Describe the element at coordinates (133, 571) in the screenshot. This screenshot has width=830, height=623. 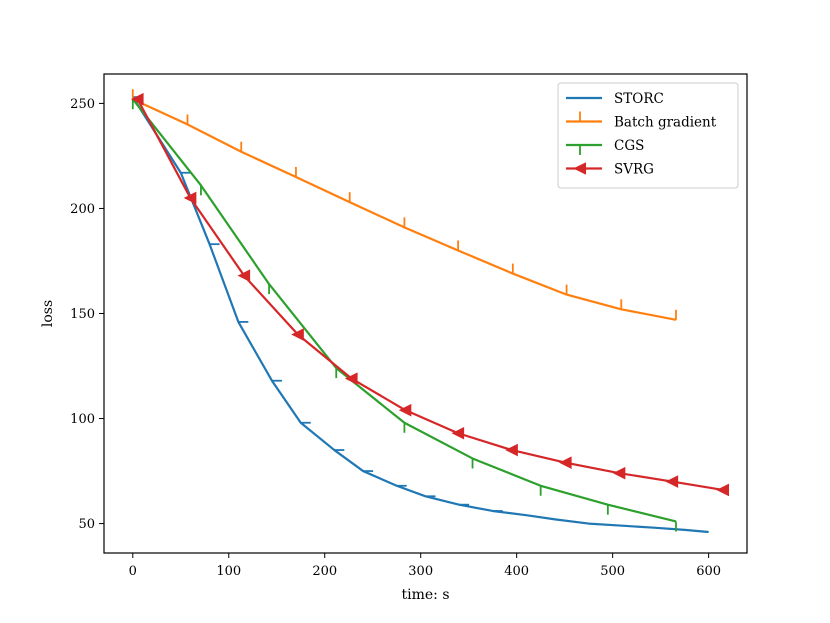
I see `x-tick-label: 0` at that location.